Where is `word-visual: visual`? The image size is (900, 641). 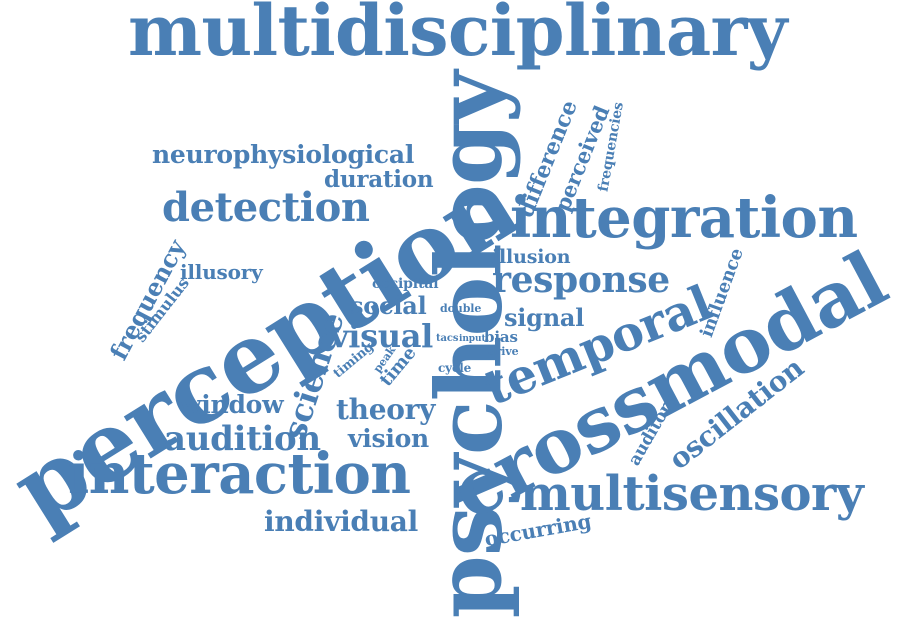
word-visual: visual is located at coordinates (382, 336).